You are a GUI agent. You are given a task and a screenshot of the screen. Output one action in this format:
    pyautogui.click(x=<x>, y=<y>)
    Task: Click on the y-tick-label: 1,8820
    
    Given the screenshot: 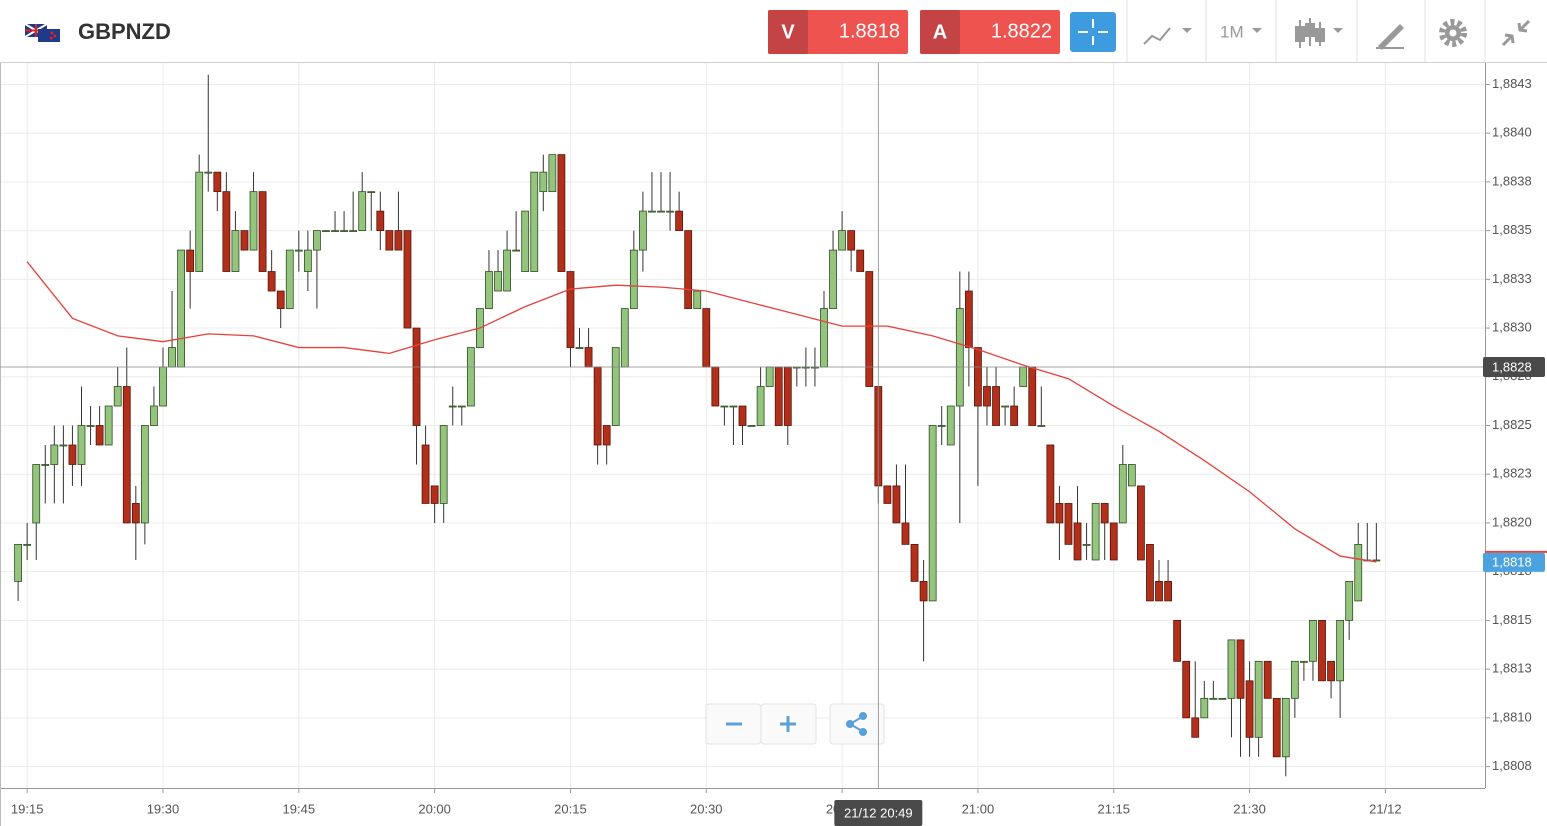 What is the action you would take?
    pyautogui.click(x=1512, y=521)
    